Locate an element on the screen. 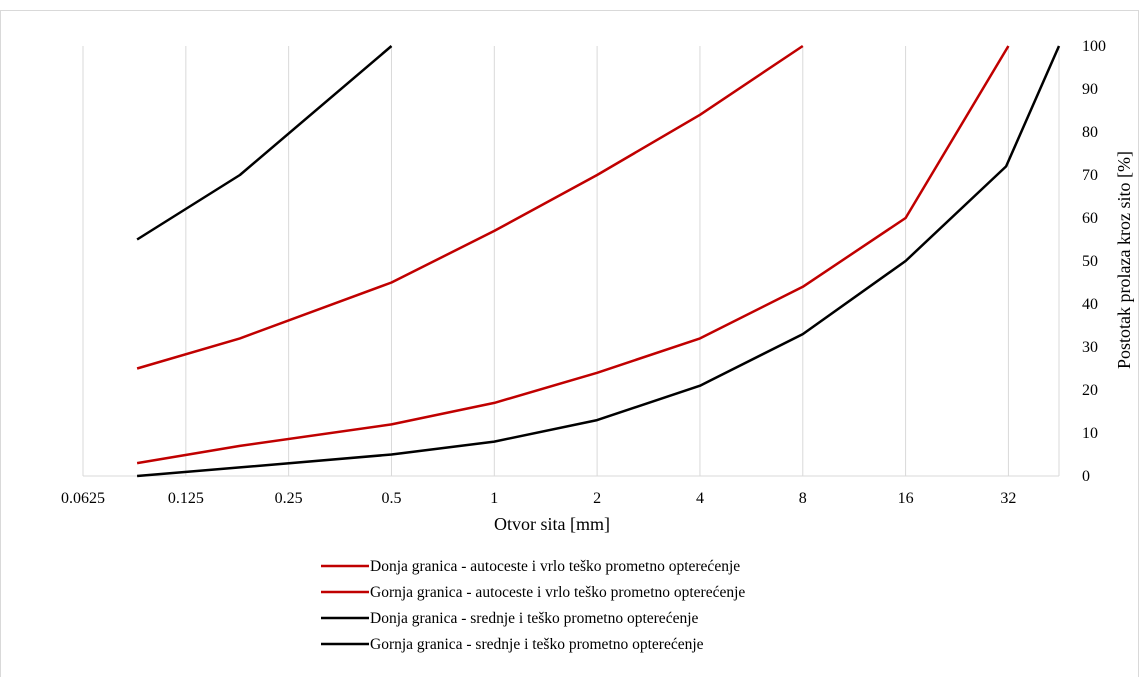 The image size is (1140, 677). x-tick-labels: 0.0625 0.125 0.25 0.5 1 2 4 8 16 32 is located at coordinates (538, 498).